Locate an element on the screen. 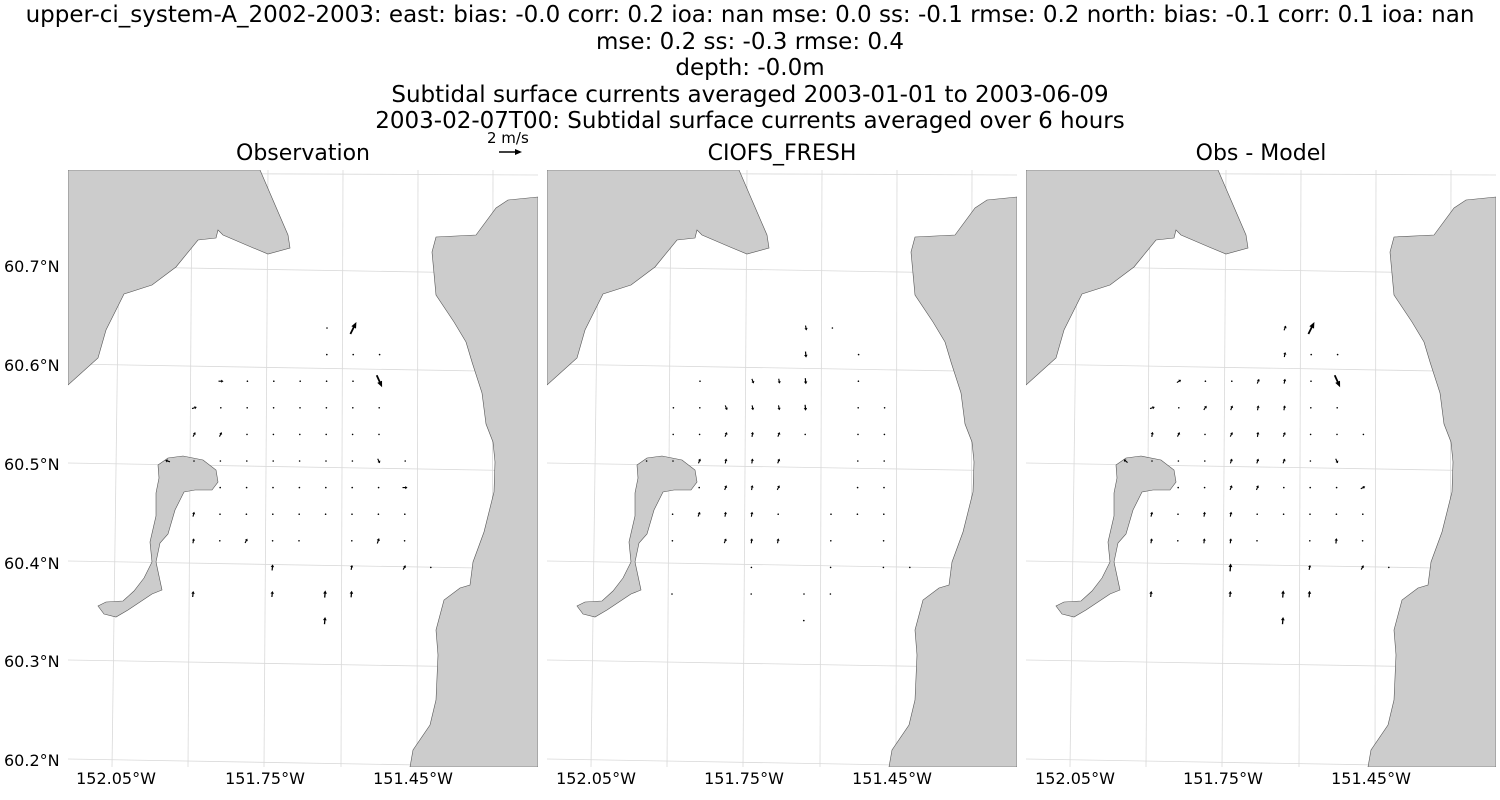 The height and width of the screenshot is (800, 1500). panel-title-difference: Obs - Model is located at coordinates (1261, 153).